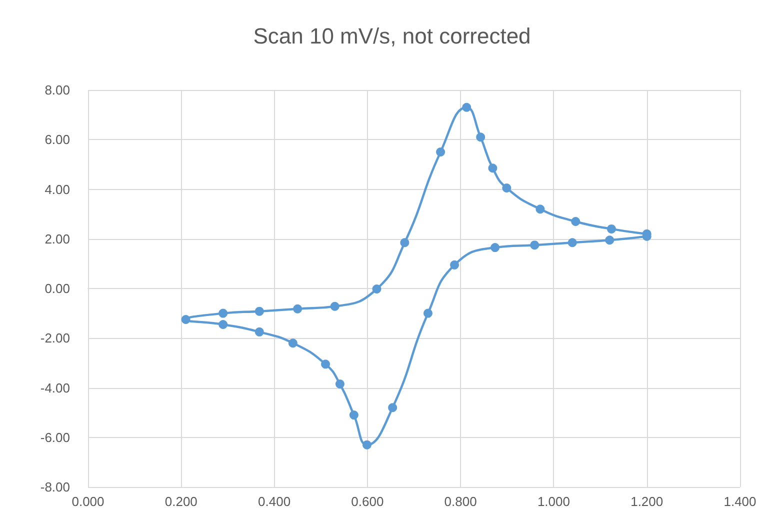  I want to click on y-tick-label: 8.00, so click(57, 90).